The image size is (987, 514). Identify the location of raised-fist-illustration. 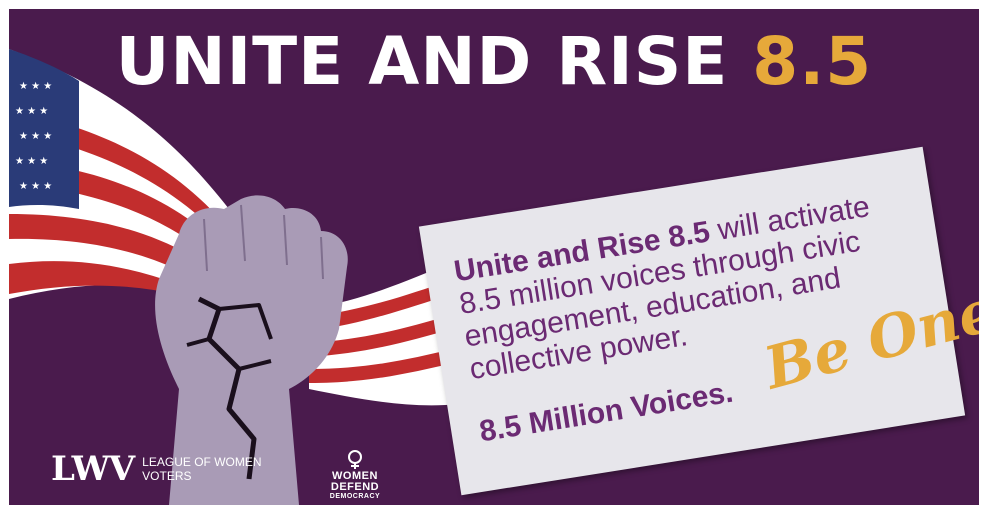
(251, 350).